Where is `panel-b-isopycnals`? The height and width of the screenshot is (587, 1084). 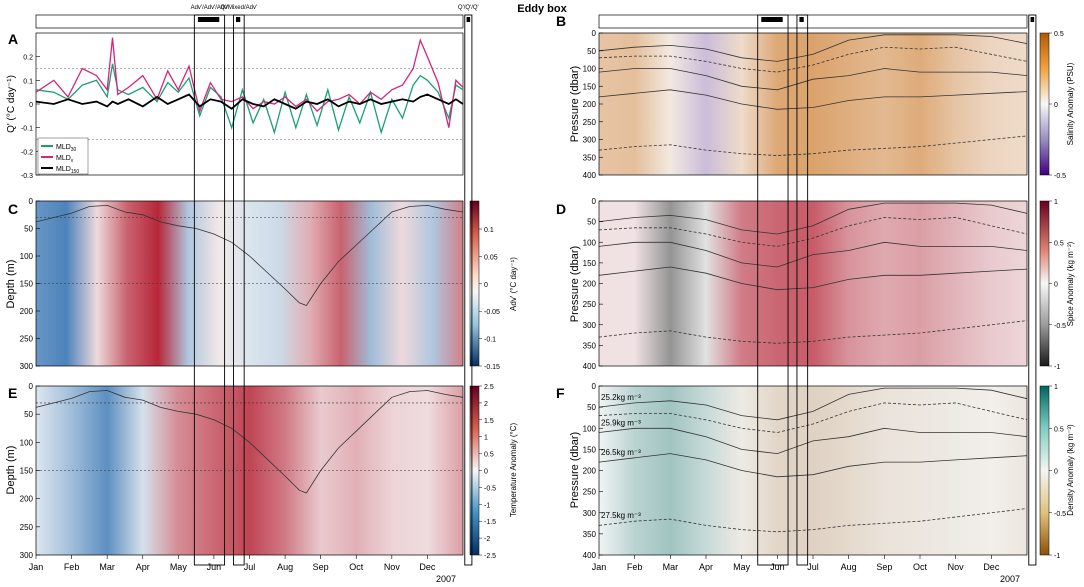
panel-b-isopycnals is located at coordinates (813, 95).